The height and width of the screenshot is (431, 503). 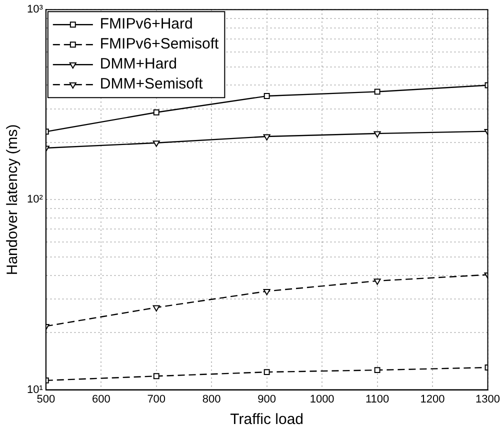 What do you see at coordinates (267, 399) in the screenshot?
I see `x-tick-label: 900` at bounding box center [267, 399].